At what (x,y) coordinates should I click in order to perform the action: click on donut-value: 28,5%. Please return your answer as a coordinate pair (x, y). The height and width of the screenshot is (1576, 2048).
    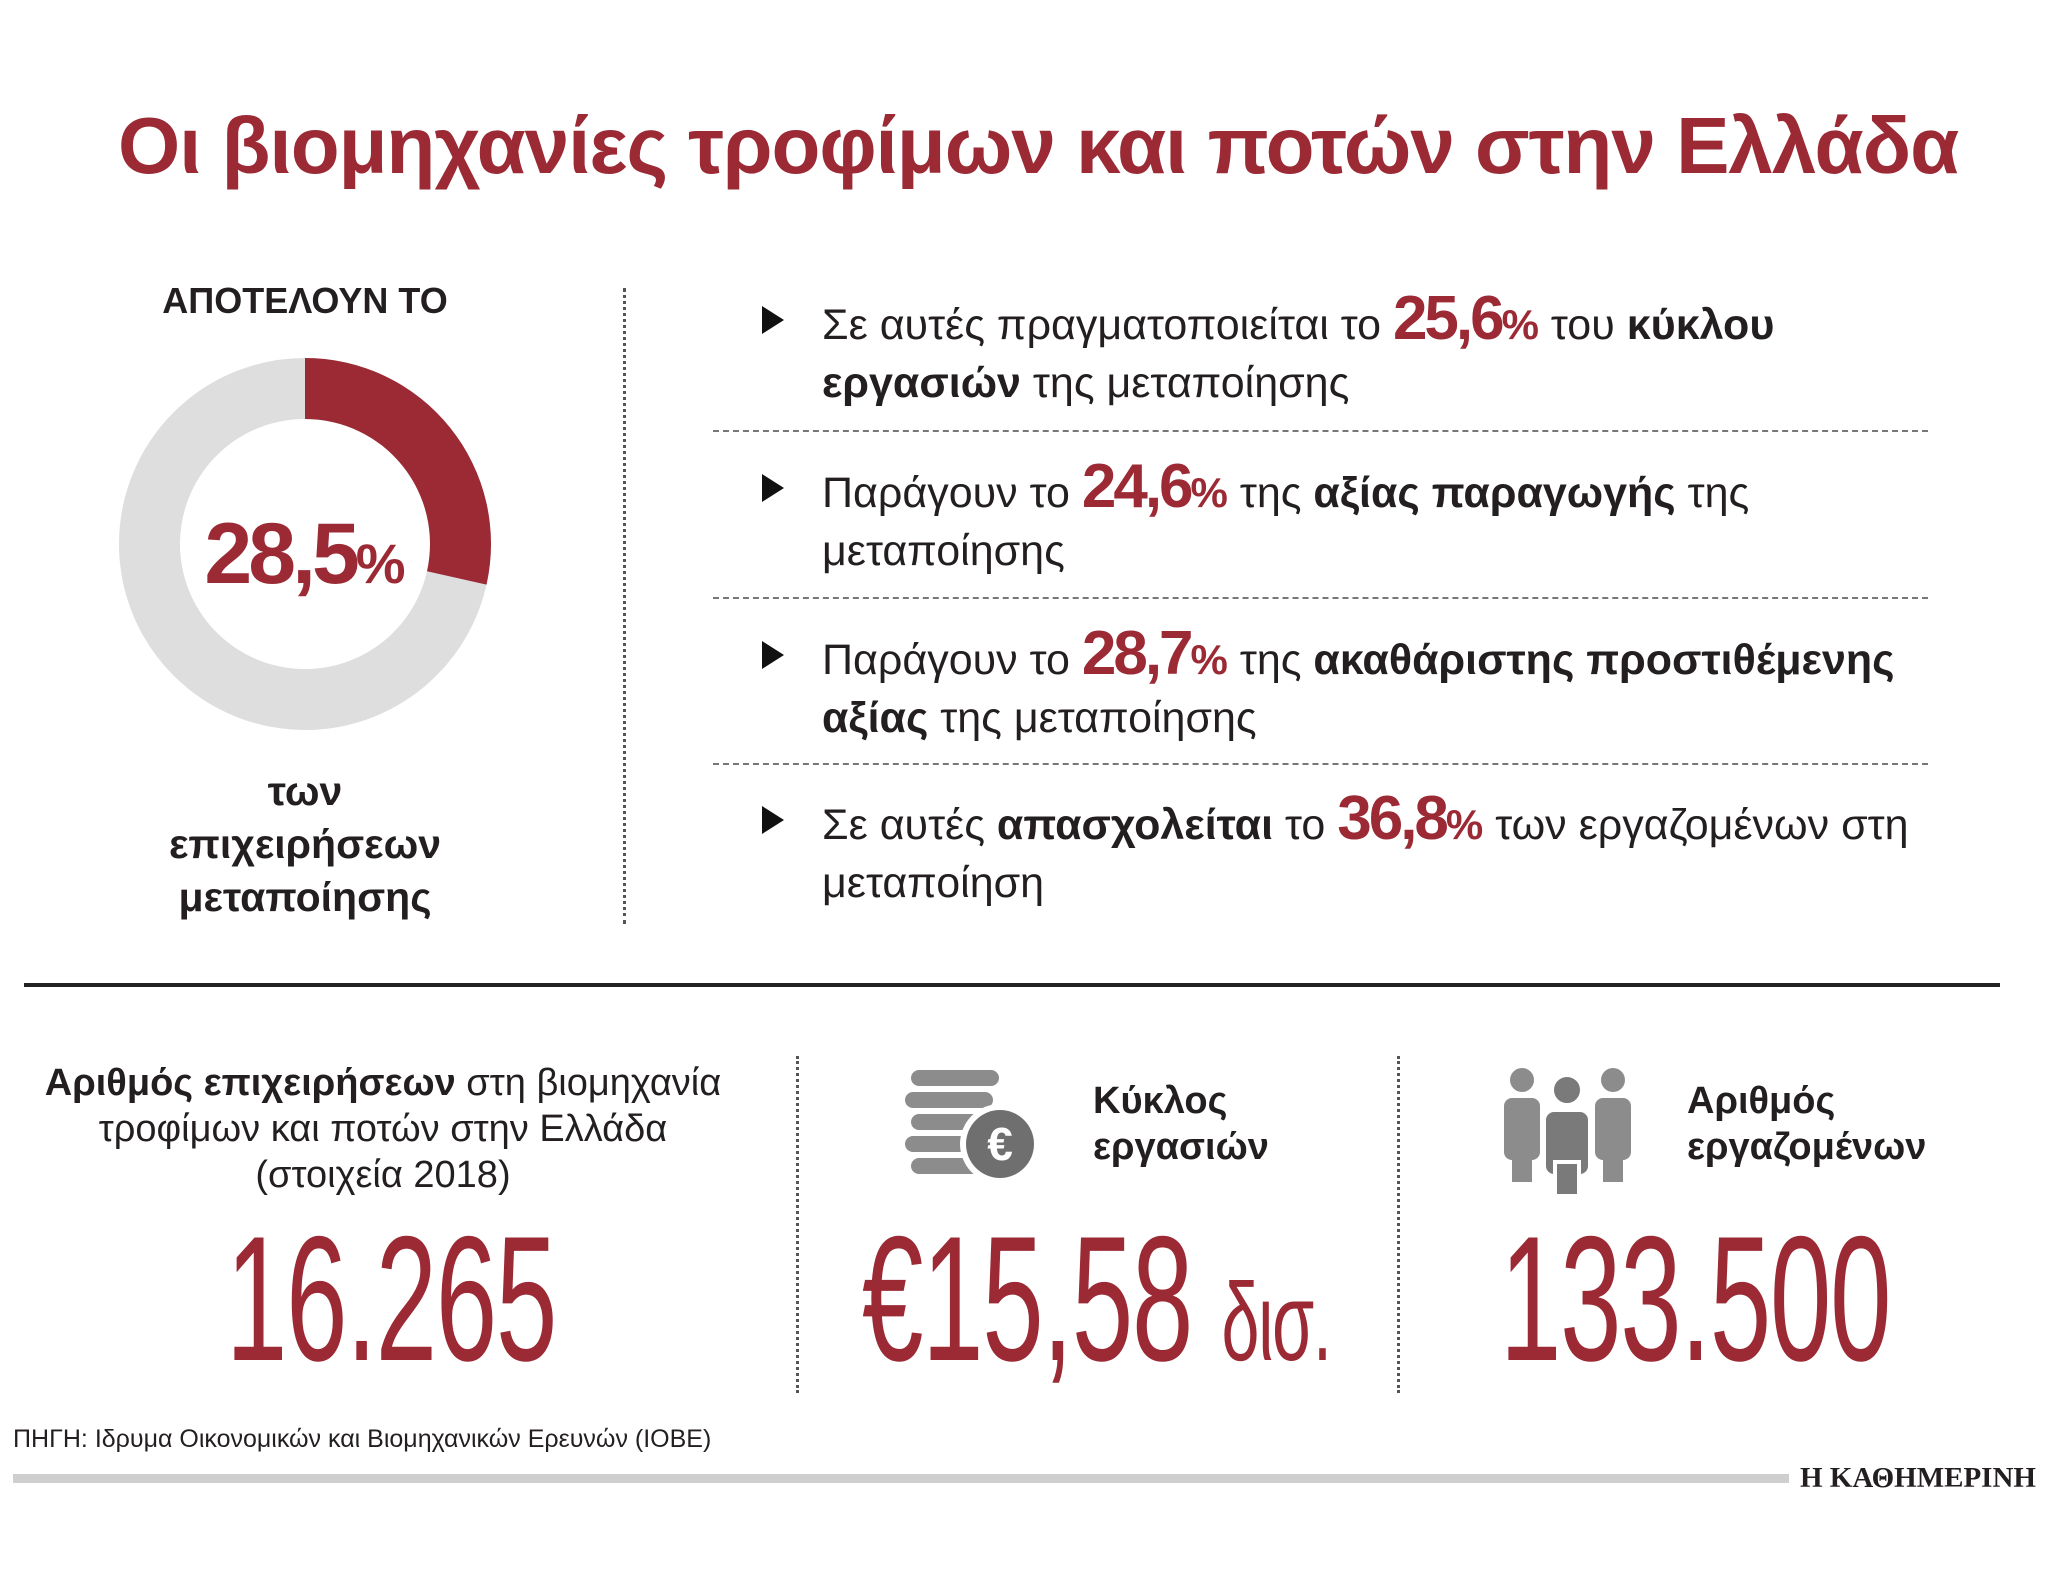
    Looking at the image, I should click on (305, 554).